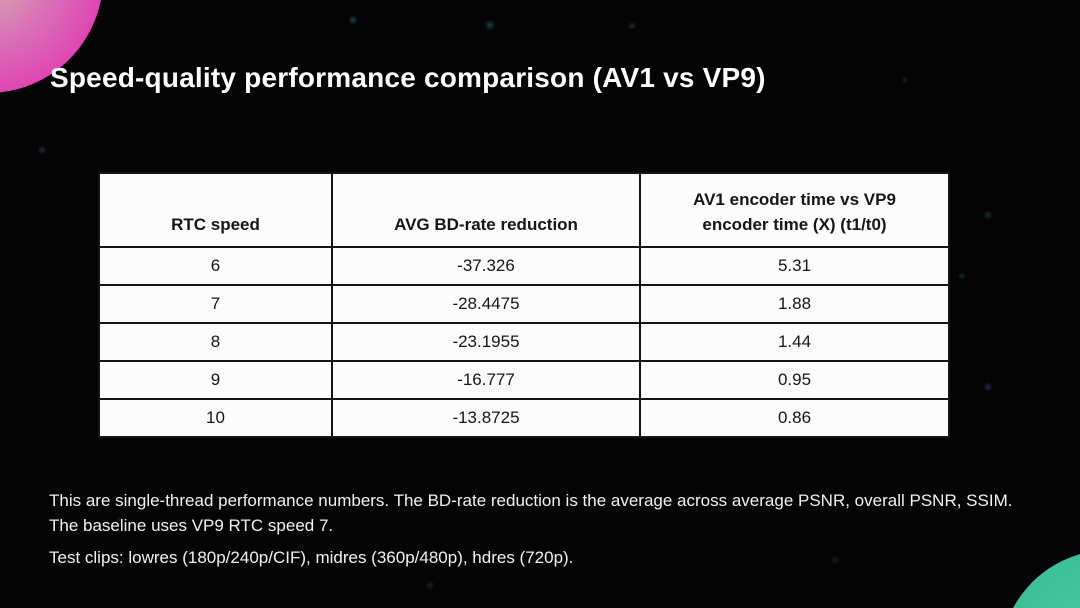 Image resolution: width=1080 pixels, height=608 pixels. Describe the element at coordinates (215, 418) in the screenshot. I see `cell-rtc-speed: 10` at that location.